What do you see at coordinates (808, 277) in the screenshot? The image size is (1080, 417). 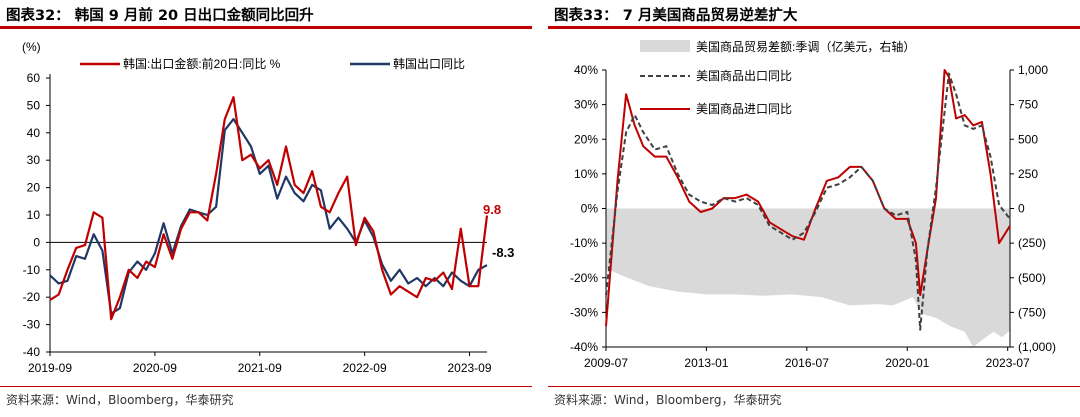 I see `series-area-trade-balance` at bounding box center [808, 277].